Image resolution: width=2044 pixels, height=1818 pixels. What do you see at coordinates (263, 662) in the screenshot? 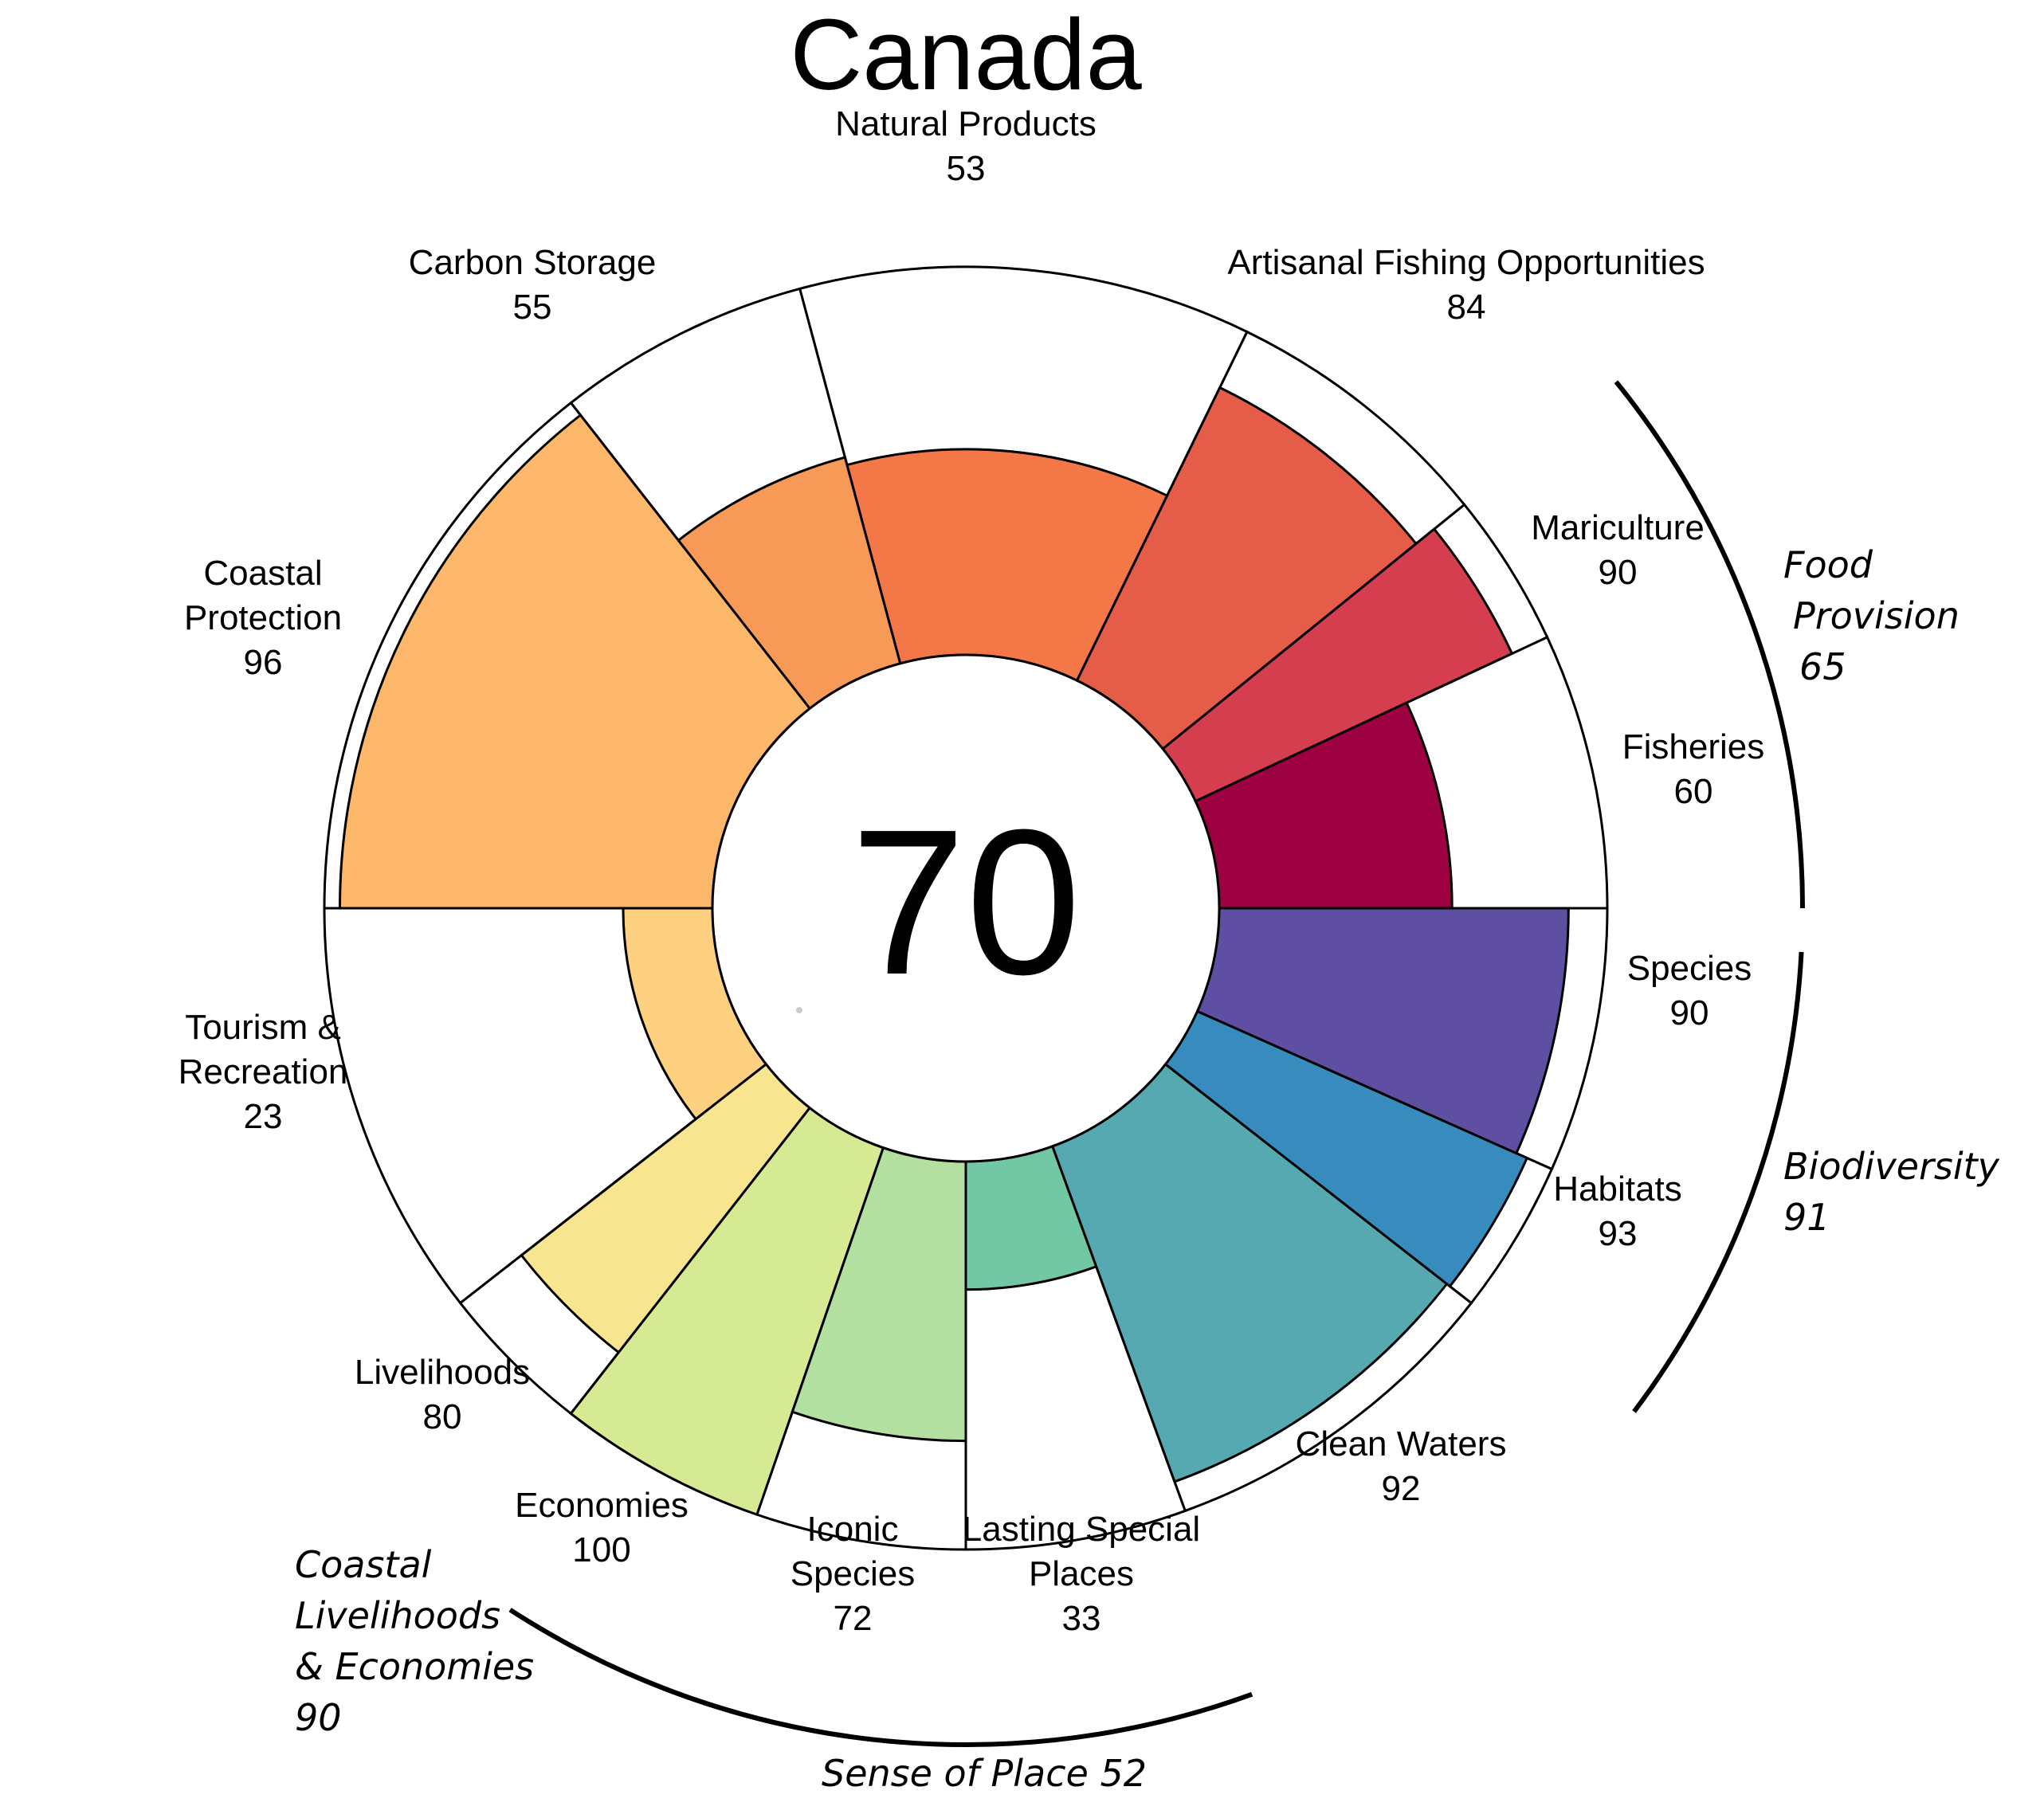
I see `goal-score-label: 96` at bounding box center [263, 662].